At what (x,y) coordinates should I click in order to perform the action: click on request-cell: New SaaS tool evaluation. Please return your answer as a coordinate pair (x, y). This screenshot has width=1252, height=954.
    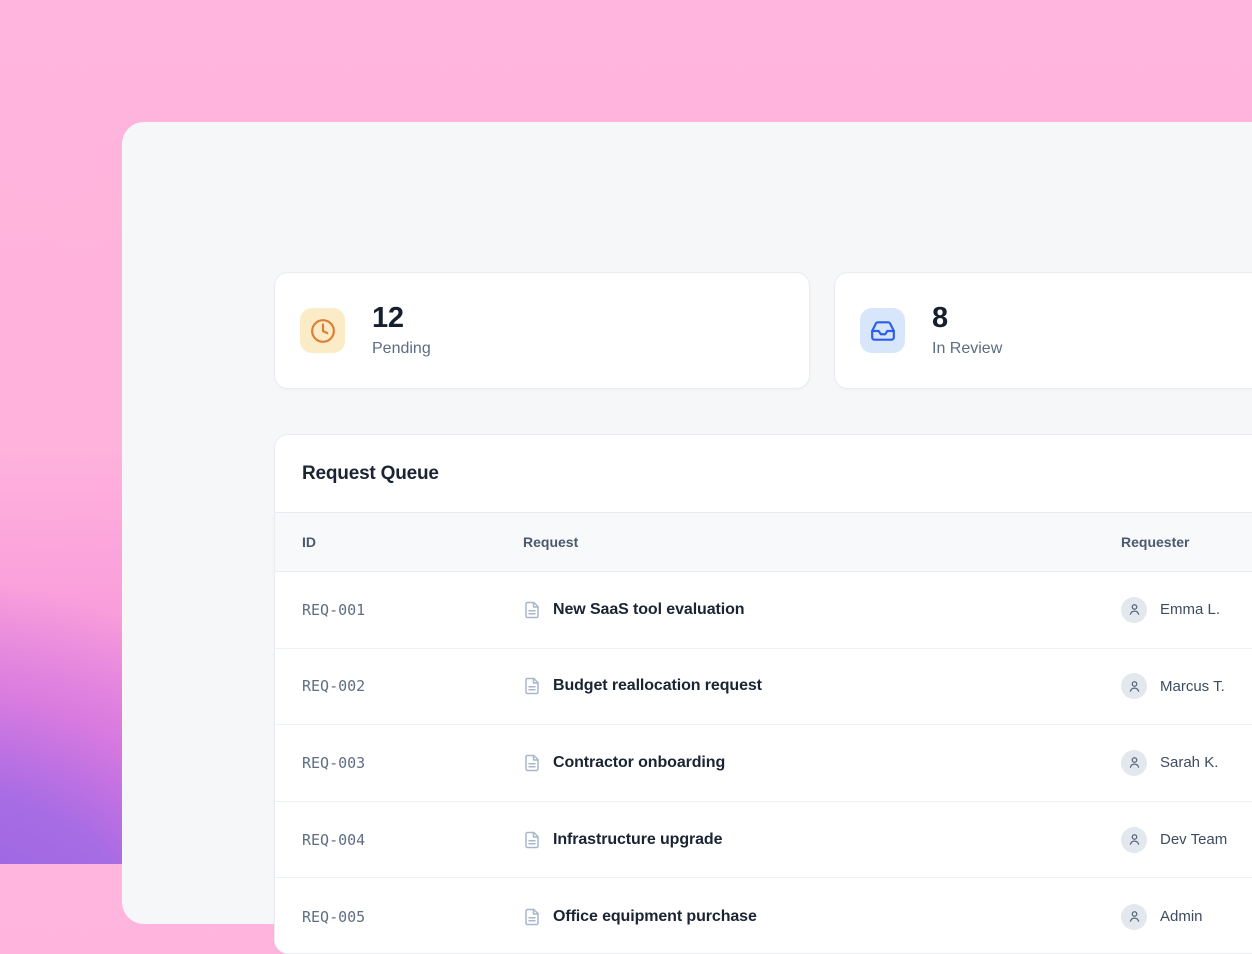
    Looking at the image, I should click on (822, 610).